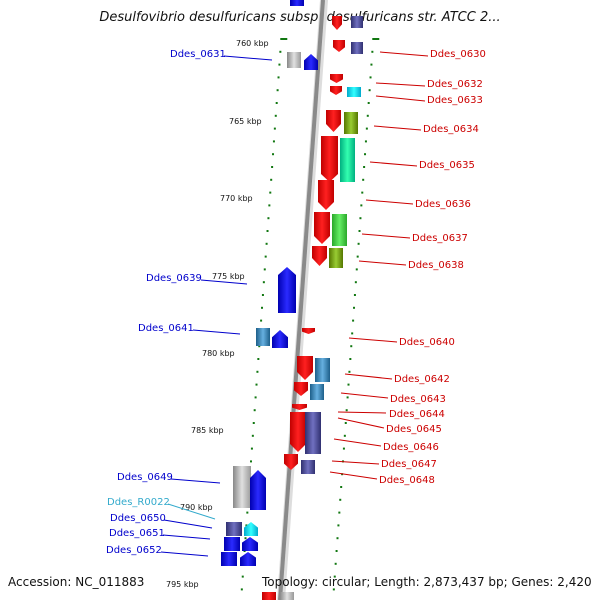 This screenshot has height=600, width=600. Describe the element at coordinates (198, 54) in the screenshot. I see `gene-label-ddes-0631: Ddes_0631` at that location.